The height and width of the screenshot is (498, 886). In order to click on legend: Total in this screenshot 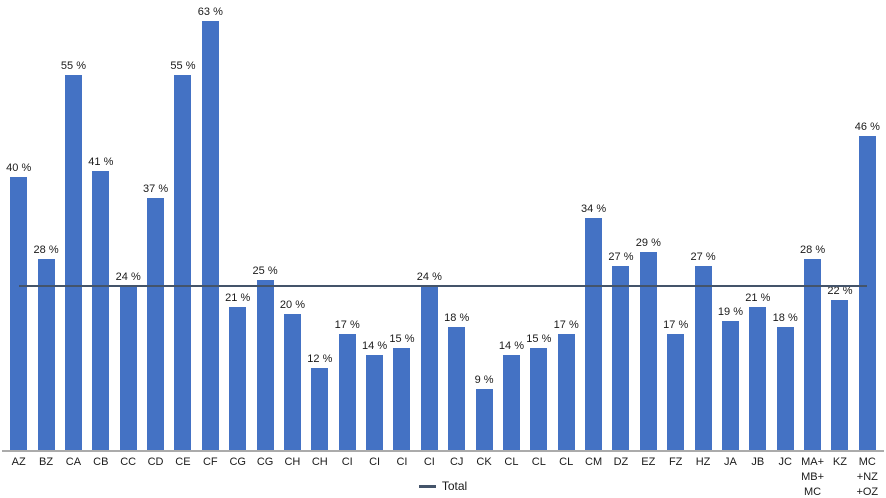, I will do `click(443, 486)`.